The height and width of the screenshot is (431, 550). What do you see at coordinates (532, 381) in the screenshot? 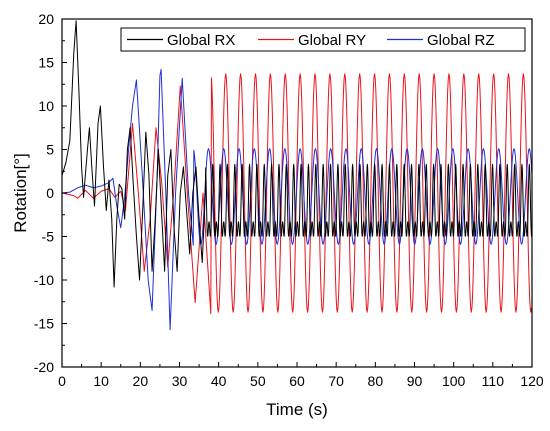
I see `x-tick-label: 120` at bounding box center [532, 381].